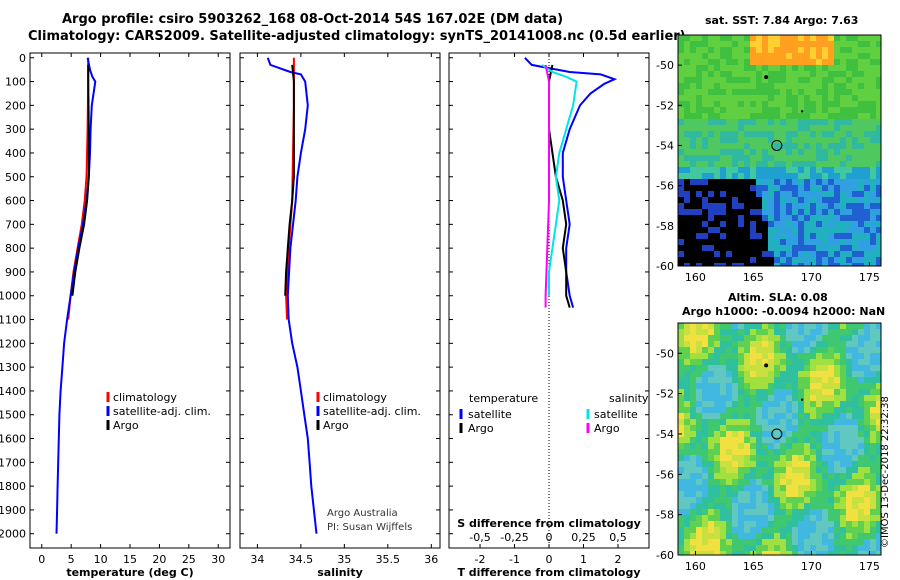 This screenshot has height=580, width=900. What do you see at coordinates (802, 399) in the screenshot?
I see `float-marker` at bounding box center [802, 399].